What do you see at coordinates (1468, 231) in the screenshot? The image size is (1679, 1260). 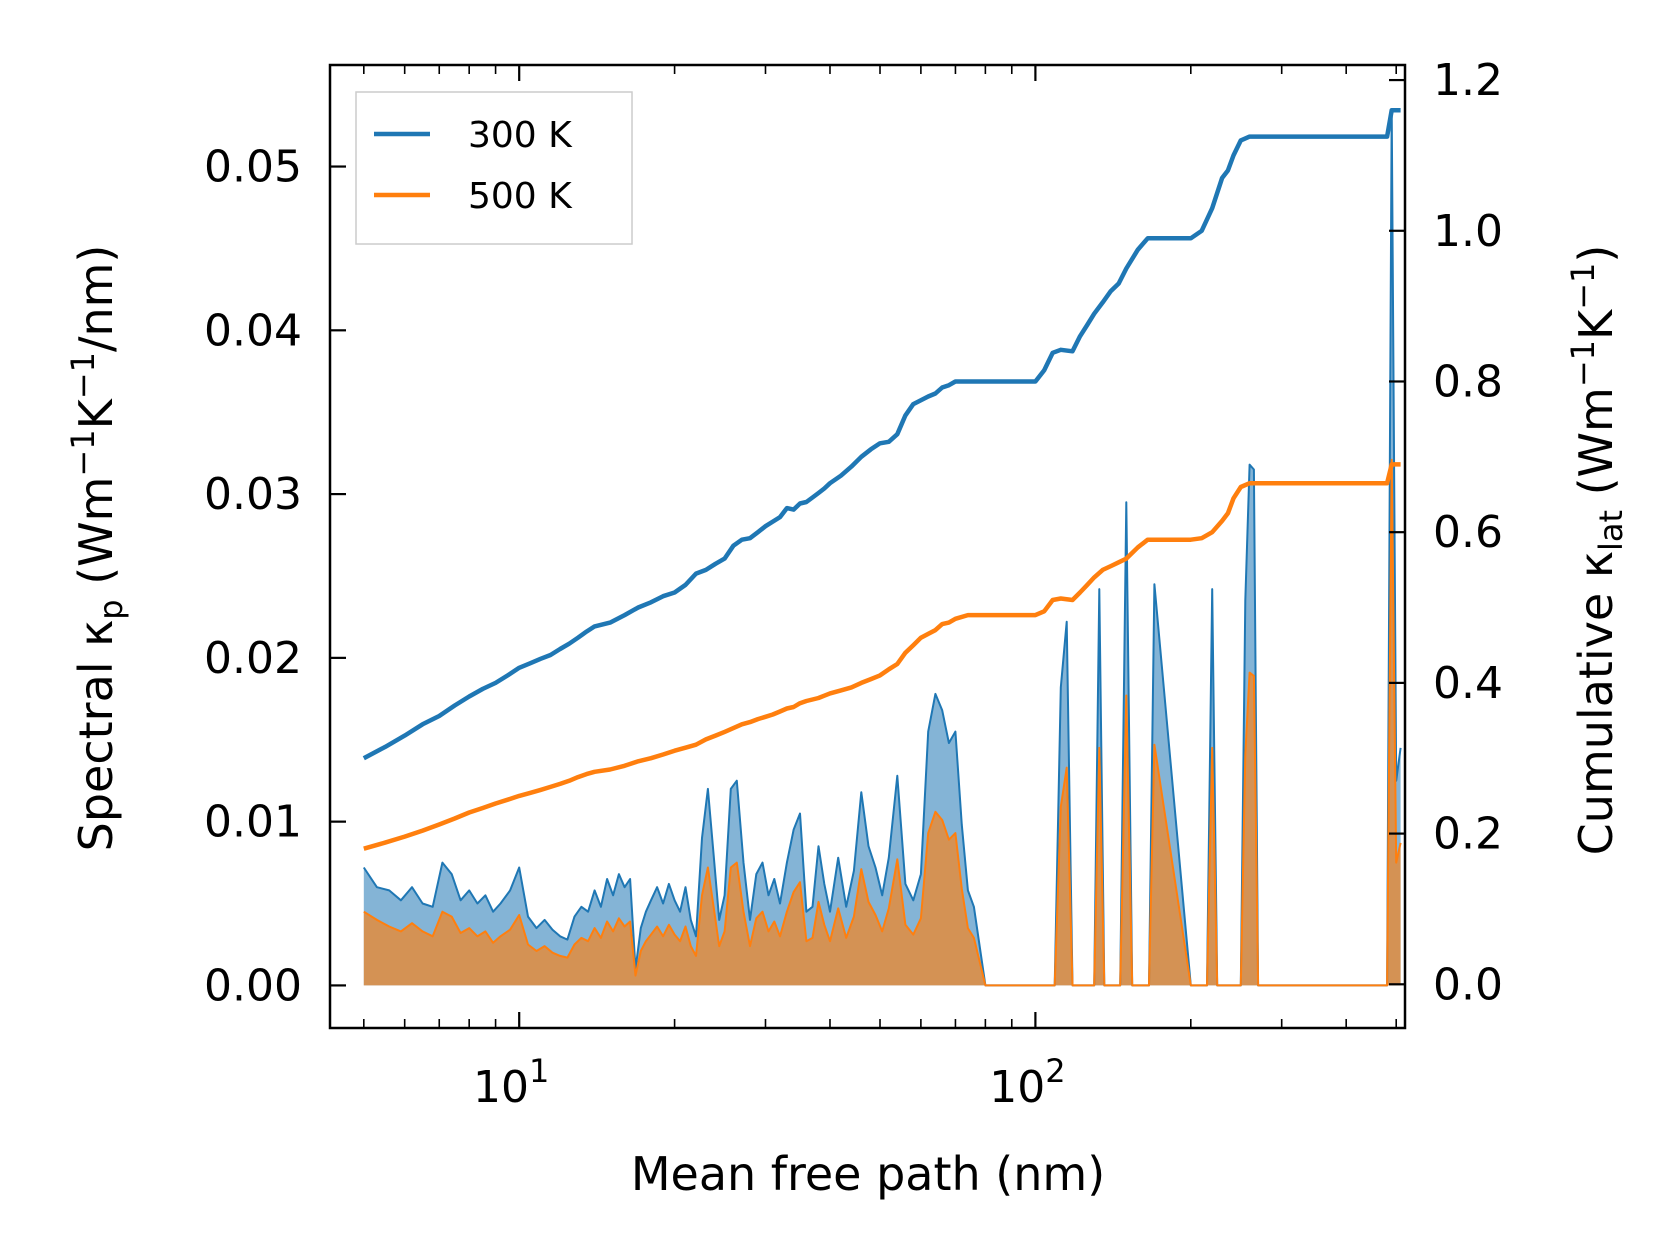 I see `y-right-tick-label-5: 1.0` at bounding box center [1468, 231].